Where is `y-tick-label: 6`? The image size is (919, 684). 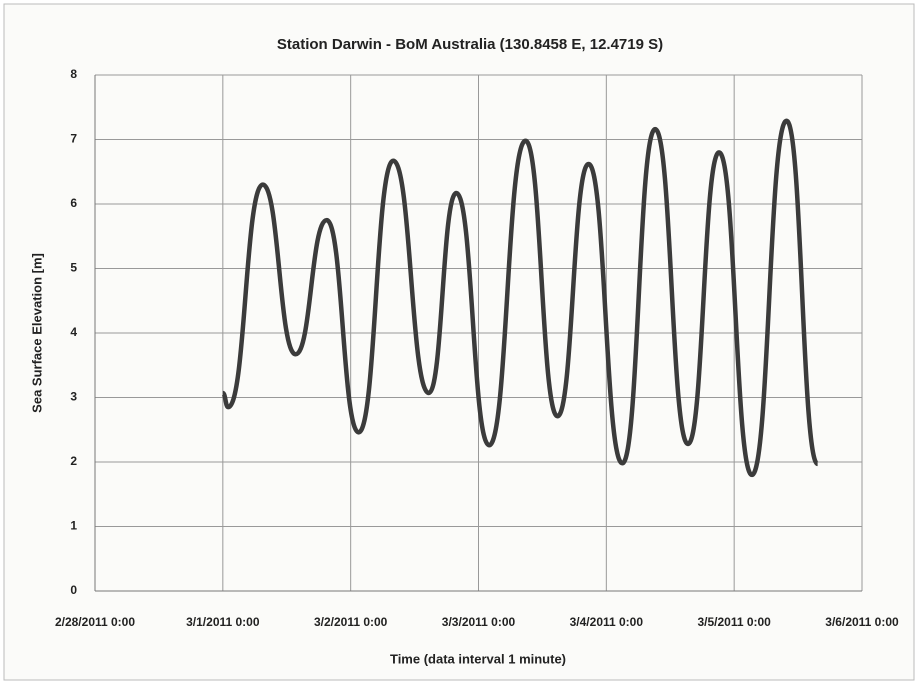
y-tick-label: 6 is located at coordinates (73, 203).